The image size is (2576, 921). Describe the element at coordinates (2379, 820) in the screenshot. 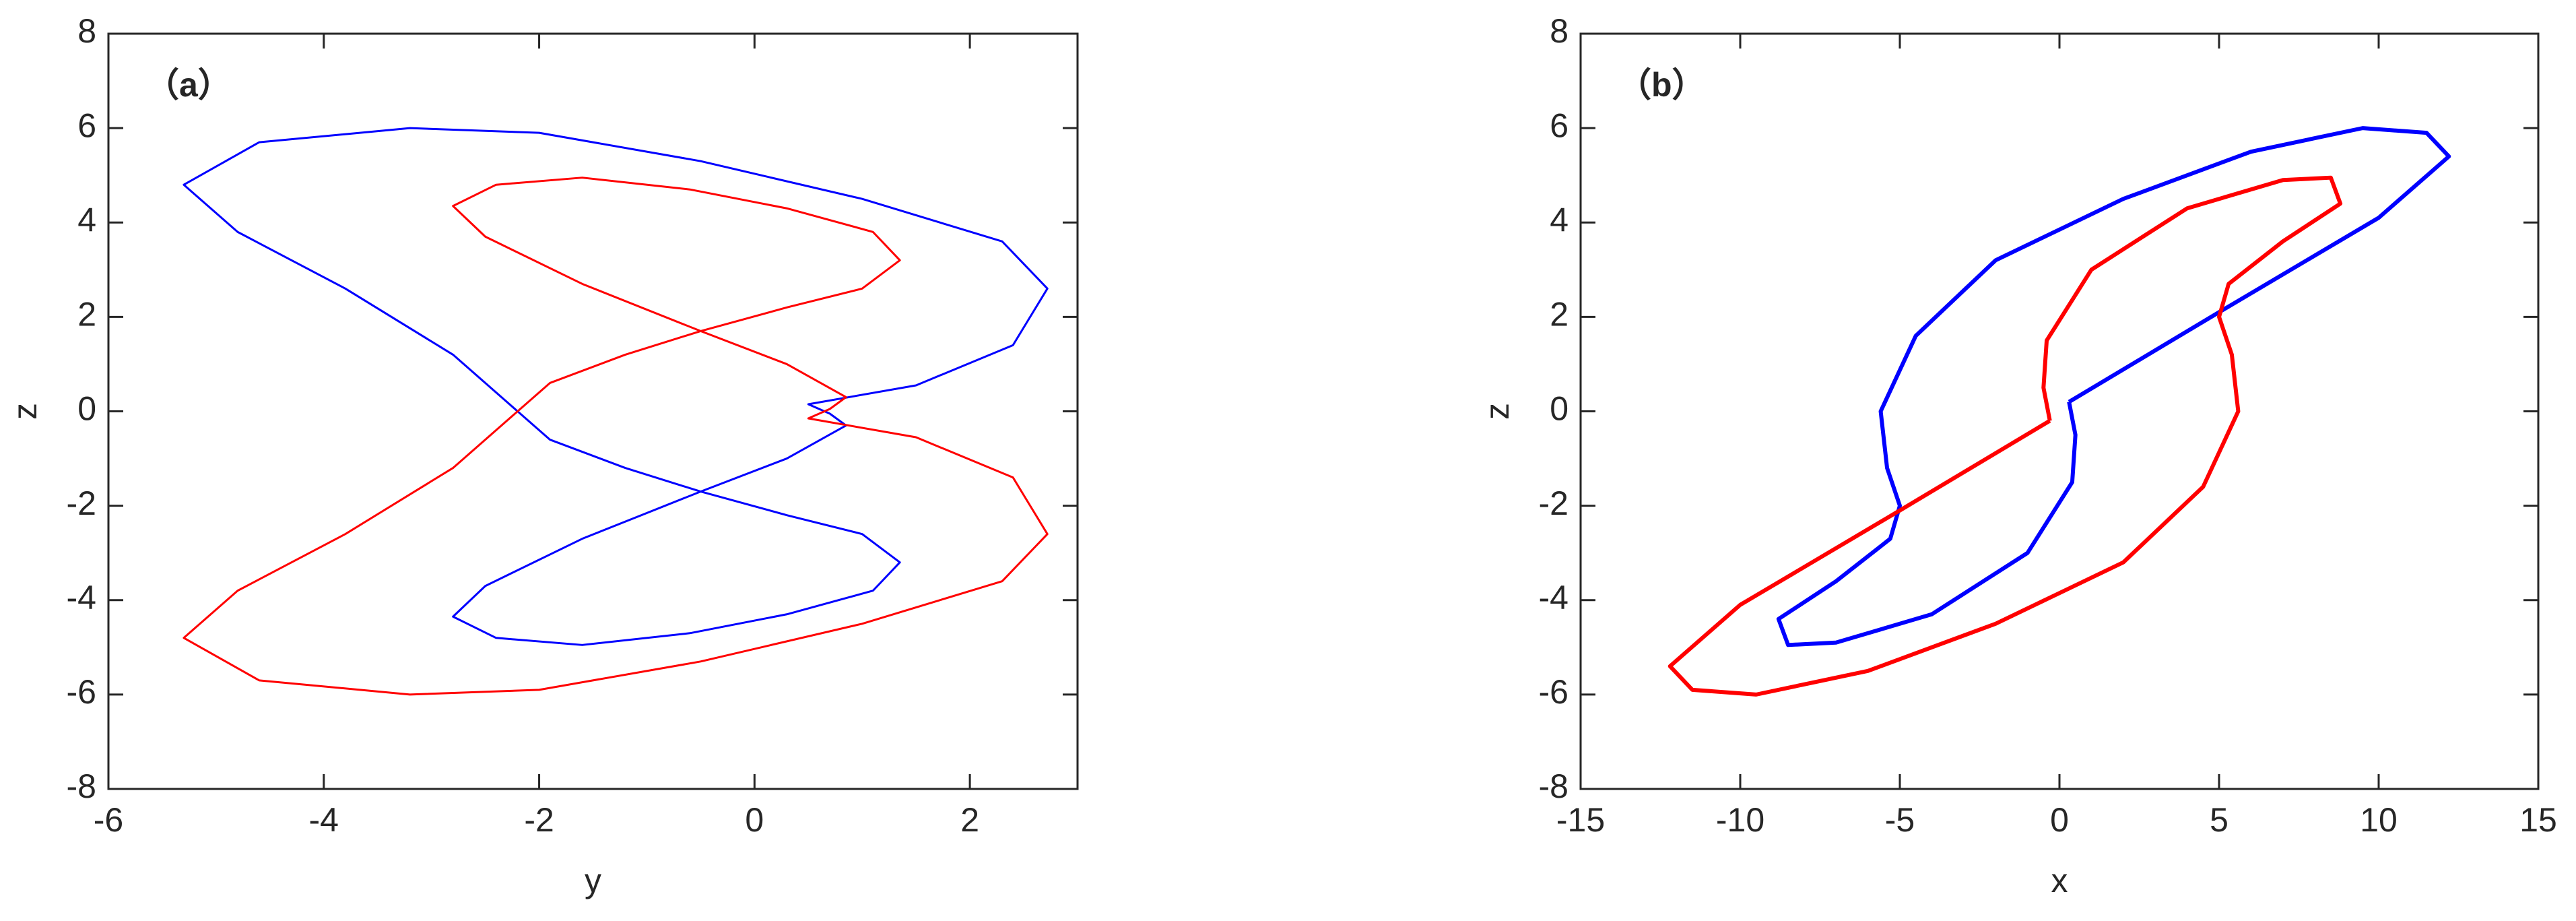

I see `x-tick-label: 10` at that location.